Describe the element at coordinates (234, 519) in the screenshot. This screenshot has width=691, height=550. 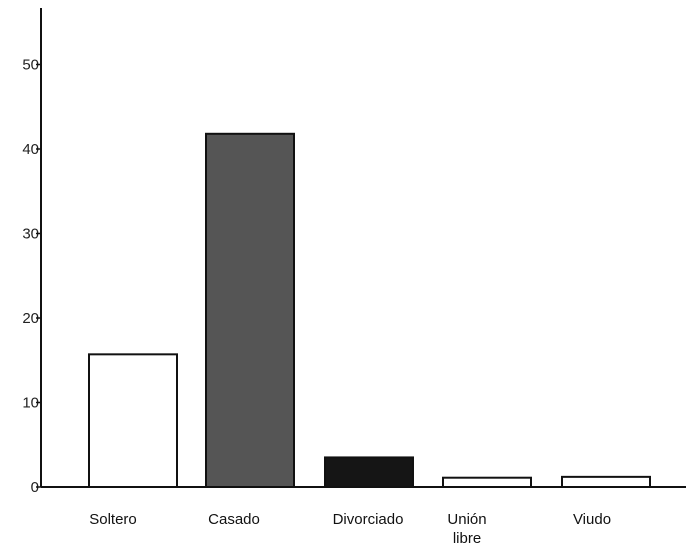
I see `x-category-label: Casado` at that location.